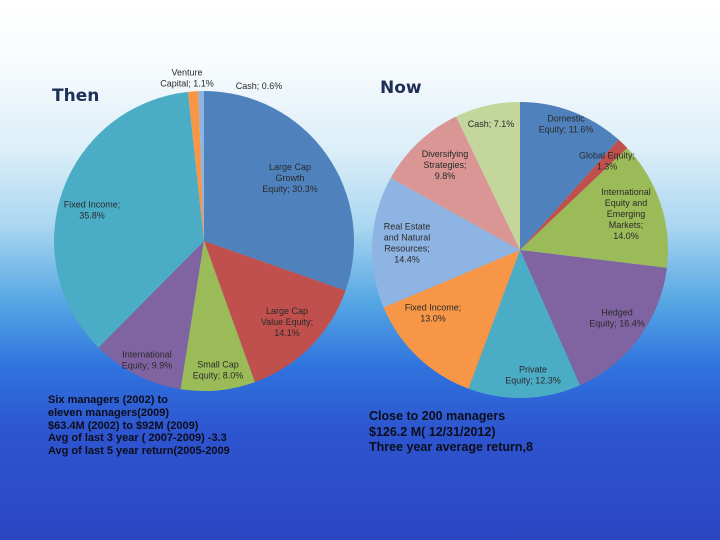 This screenshot has height=540, width=720. What do you see at coordinates (290, 178) in the screenshot?
I see `then-label-large-cap-growth-equity: Large Cap Growth Equity; 30.3%` at bounding box center [290, 178].